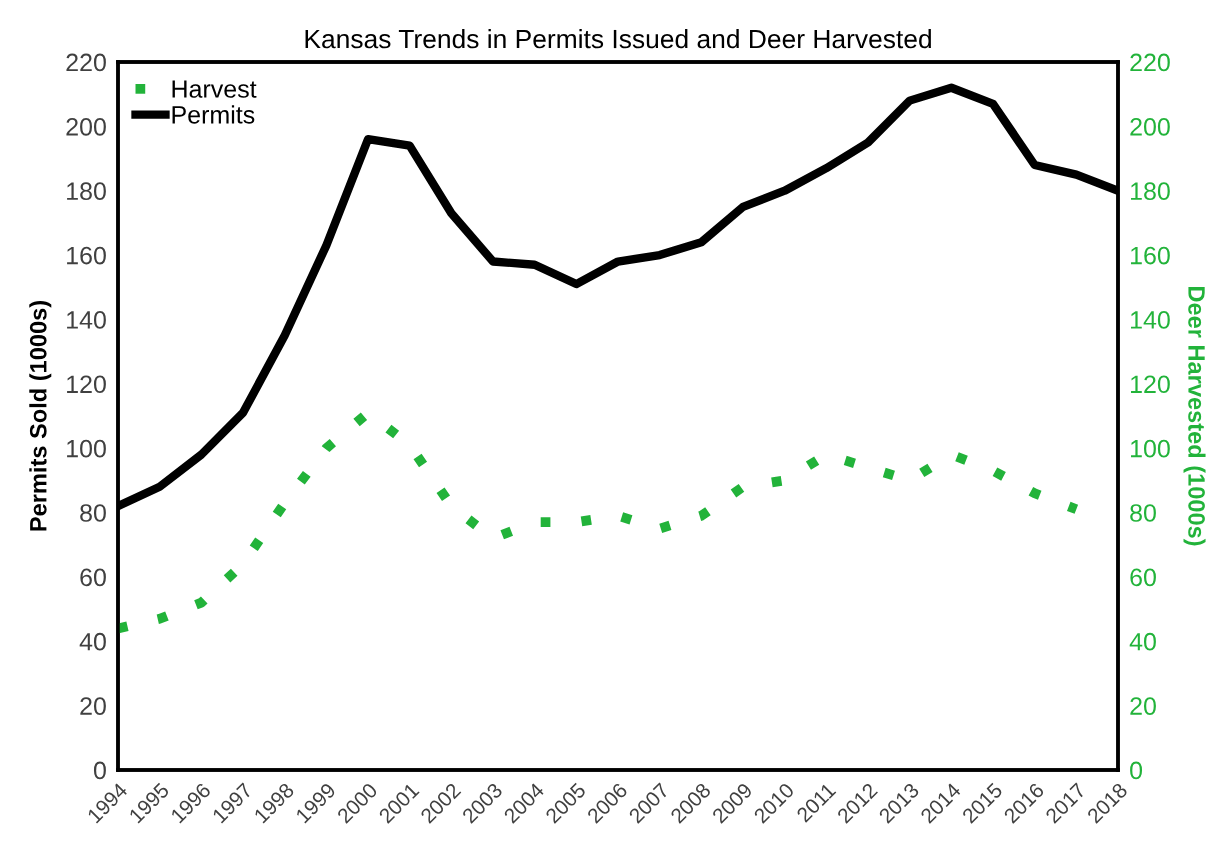 The height and width of the screenshot is (848, 1215). I want to click on y2-tick-label: 180, so click(1150, 191).